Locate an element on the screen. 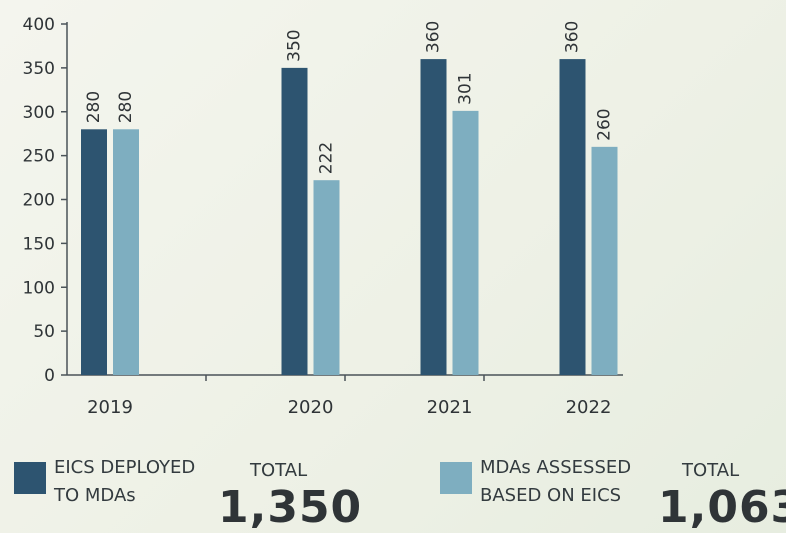 The image size is (786, 533). legend-swatch-eics-deployed is located at coordinates (30, 478).